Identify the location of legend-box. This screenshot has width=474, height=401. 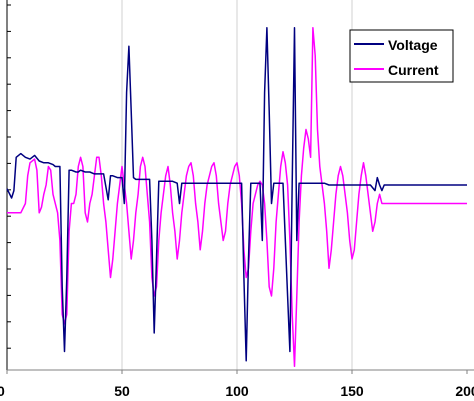
(401, 56).